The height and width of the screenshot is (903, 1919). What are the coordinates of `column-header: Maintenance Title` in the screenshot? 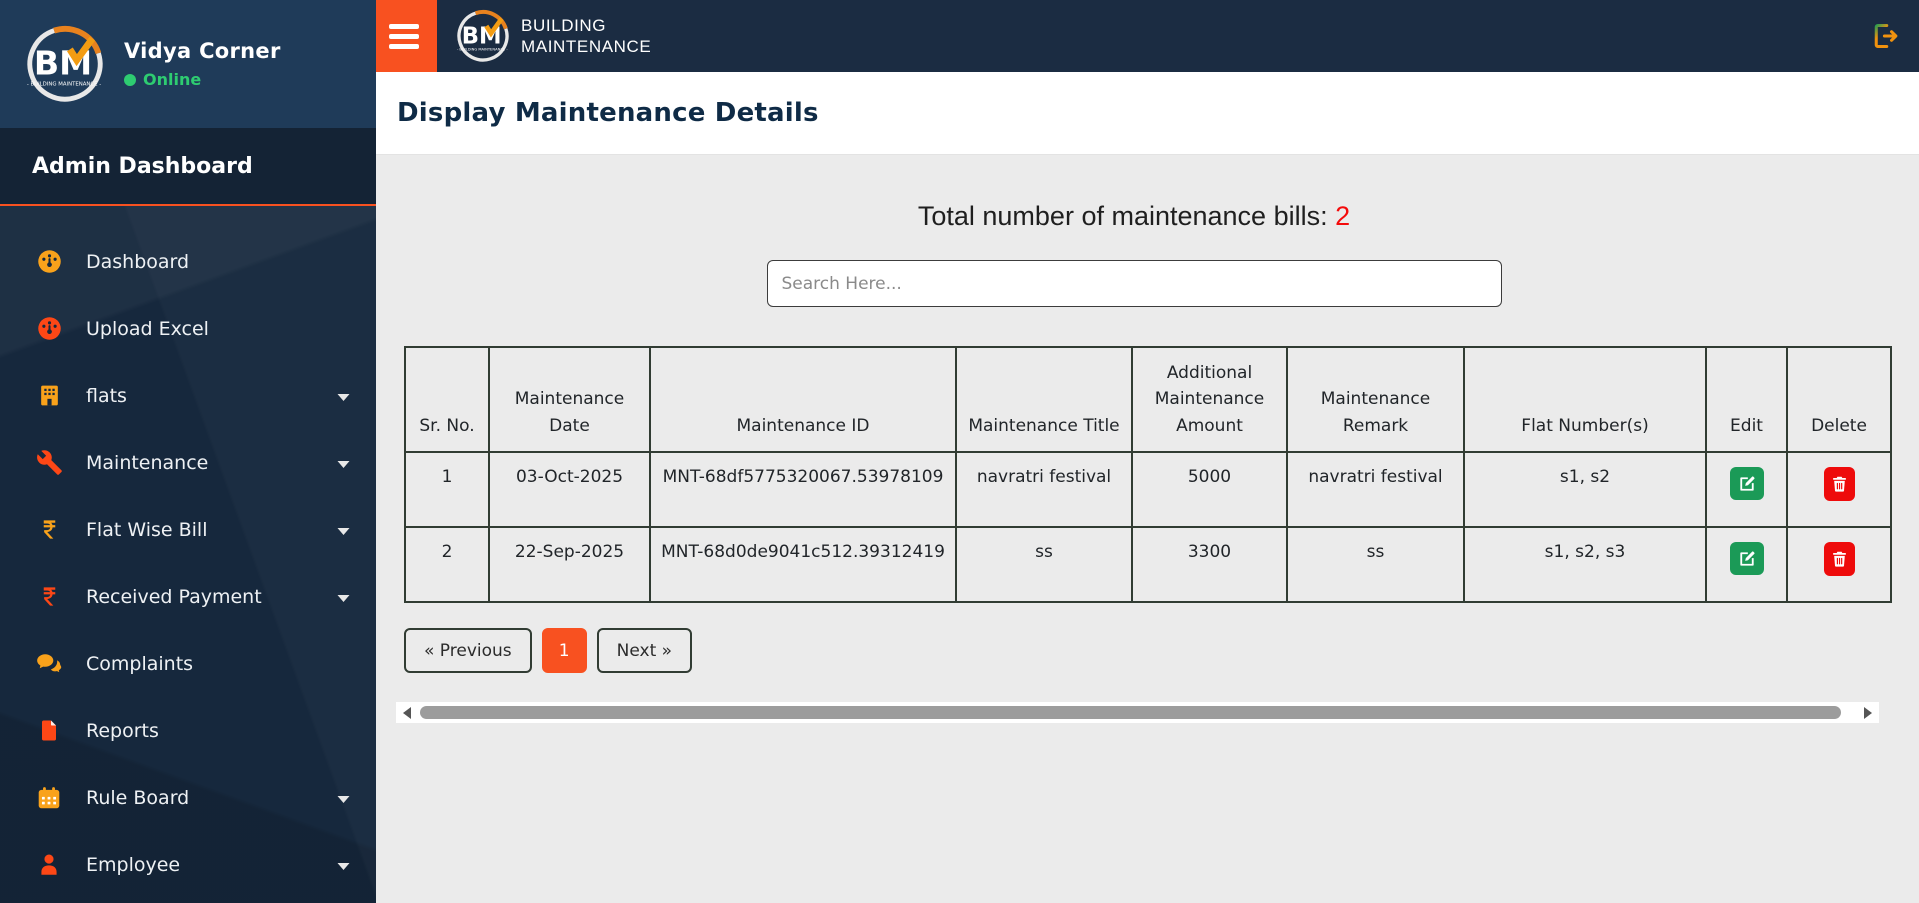 It's located at (1044, 399).